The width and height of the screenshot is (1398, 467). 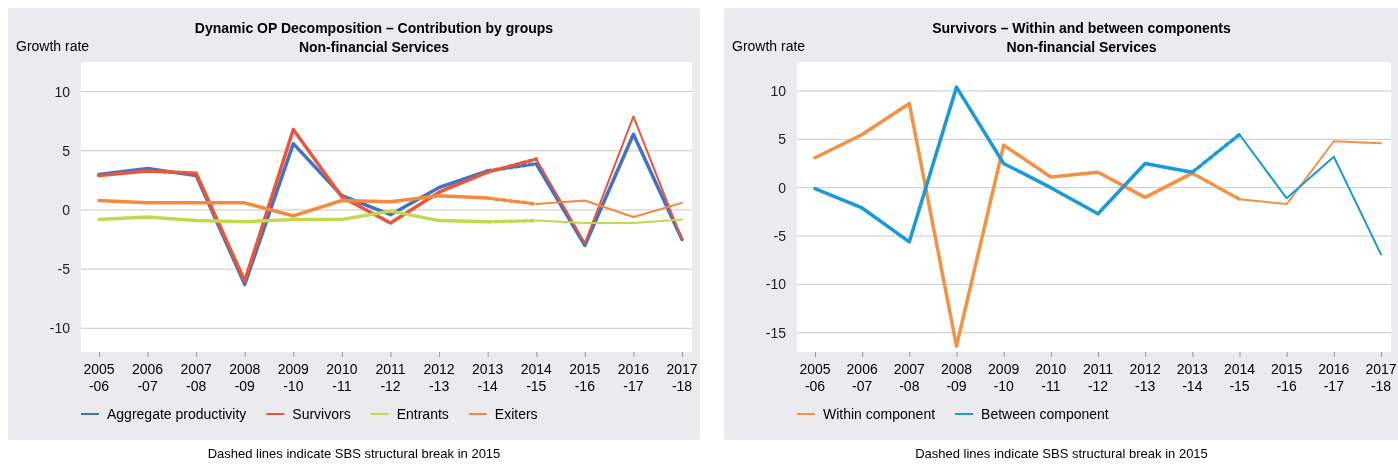 I want to click on legend-label: Between component, so click(x=1045, y=414).